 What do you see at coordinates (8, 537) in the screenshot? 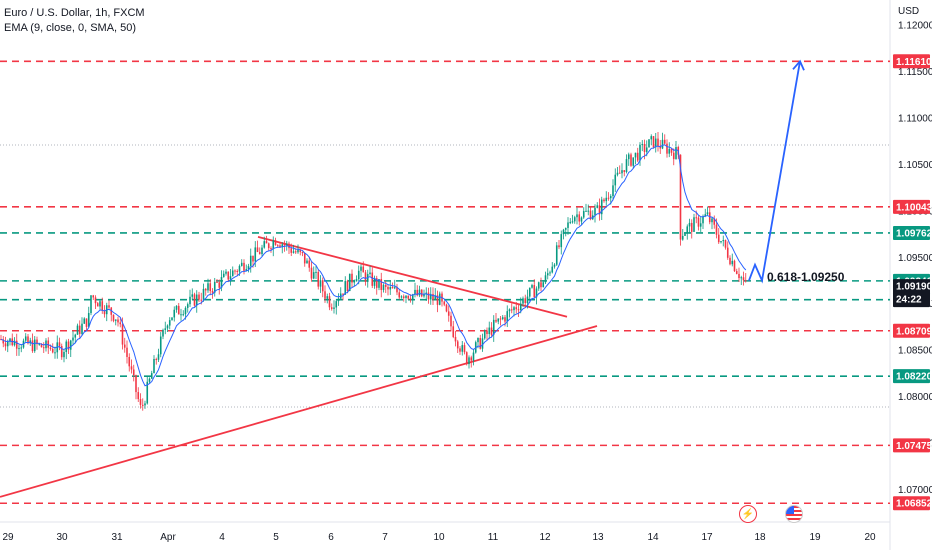
I see `x-tick-label: 29` at bounding box center [8, 537].